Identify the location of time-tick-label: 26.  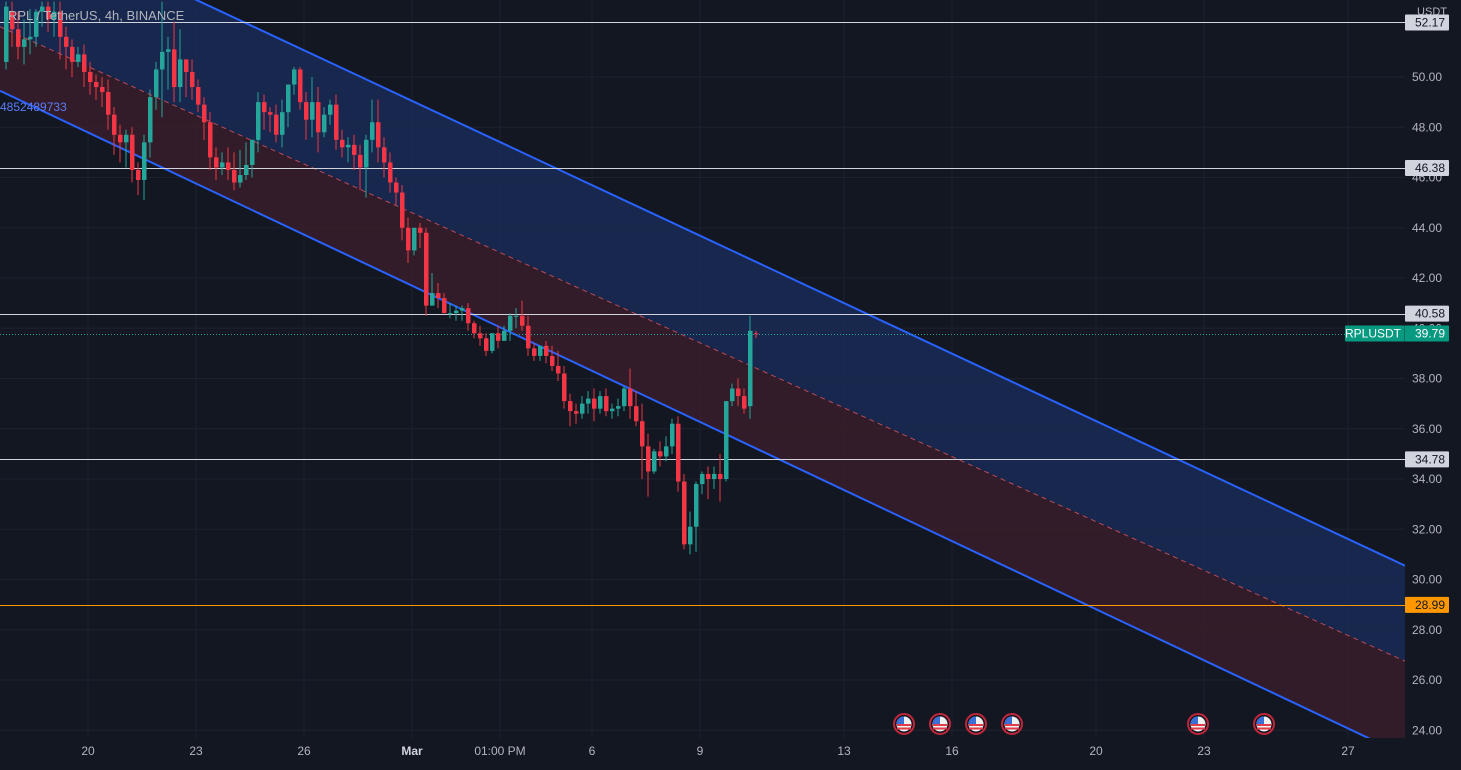
(304, 751).